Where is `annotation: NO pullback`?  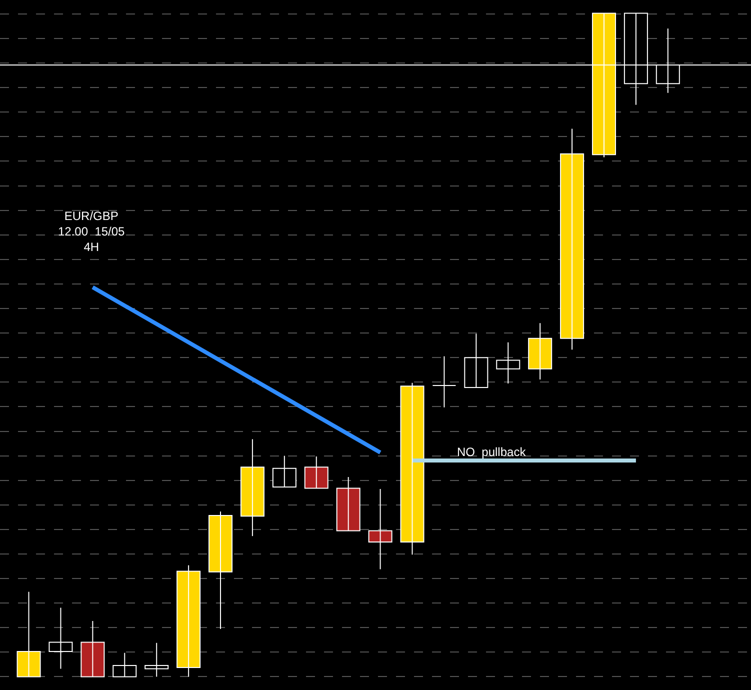
annotation: NO pullback is located at coordinates (492, 452).